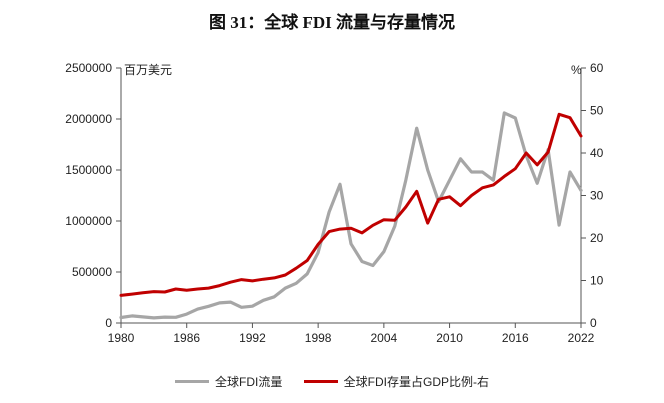 This screenshot has width=664, height=403. I want to click on x-axis-tick-label: 2004, so click(384, 338).